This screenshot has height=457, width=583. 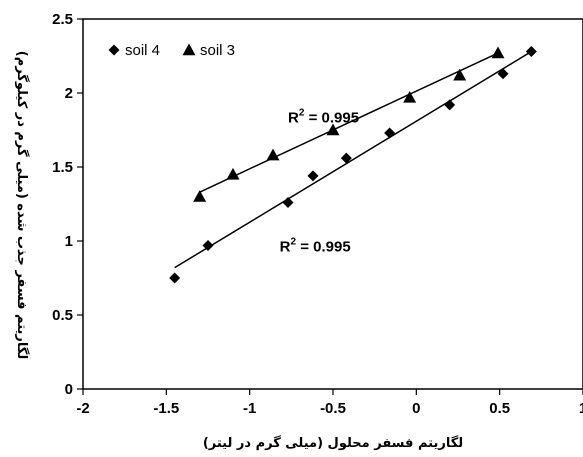 I want to click on y-tick-label: 1, so click(x=69, y=241).